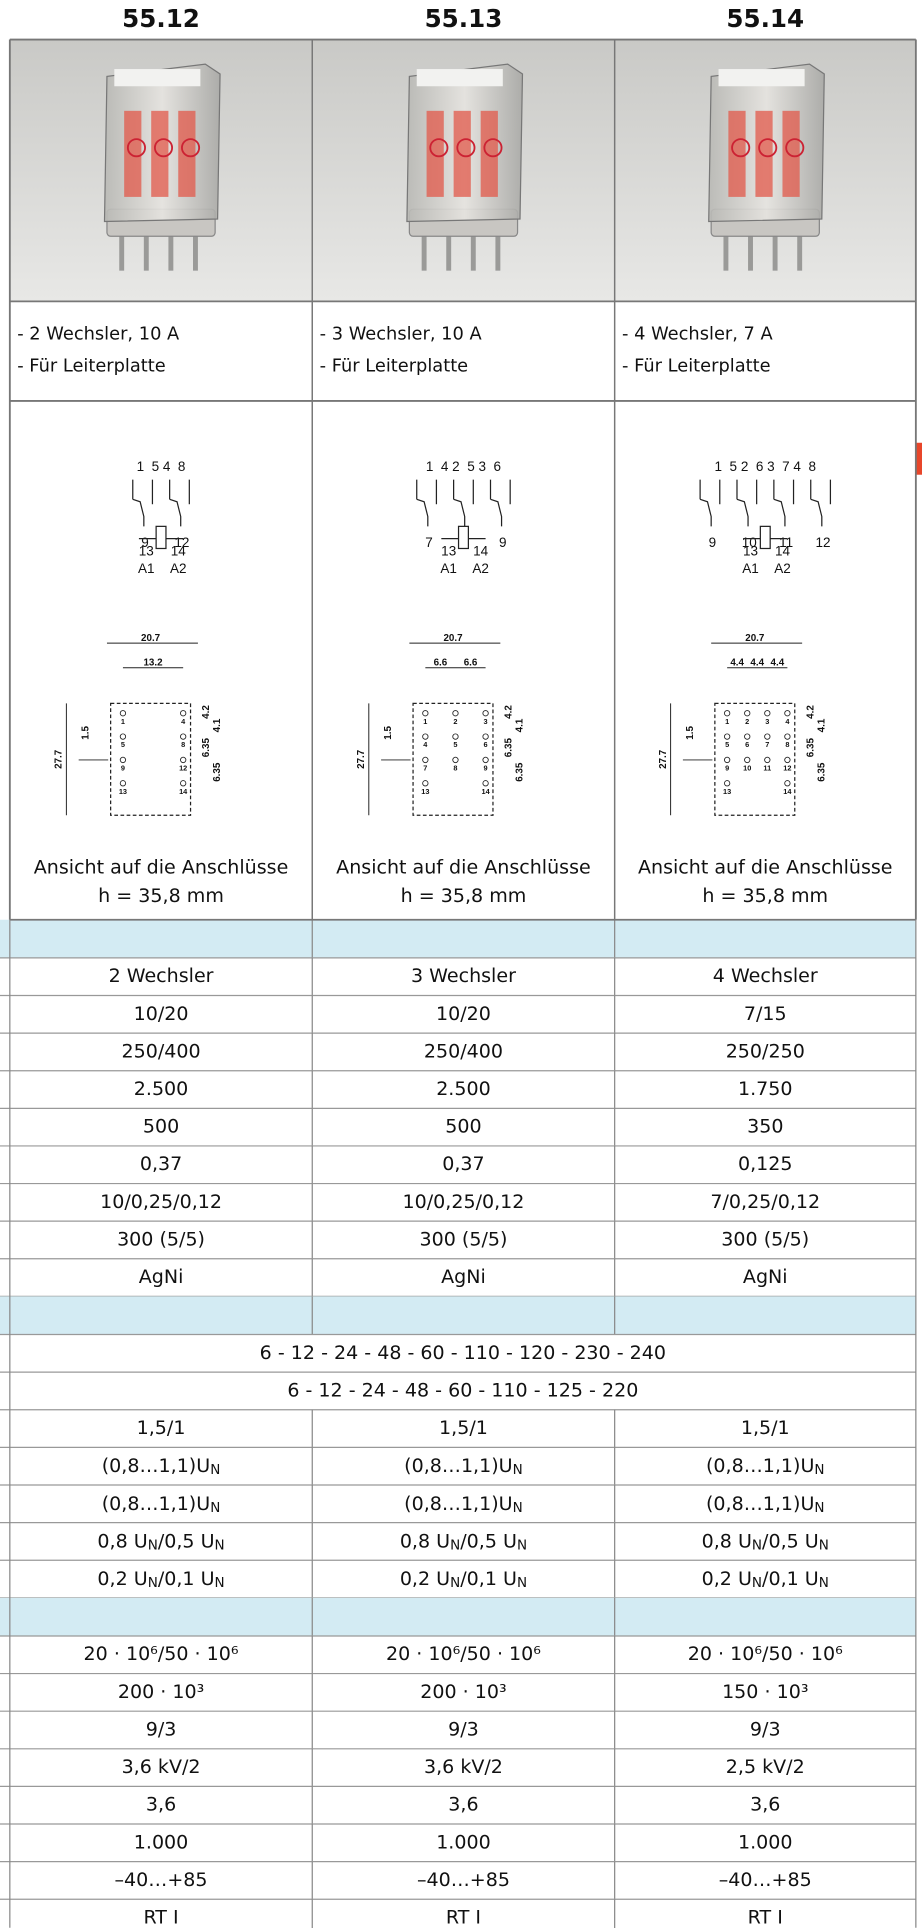 This screenshot has height=1928, width=922. I want to click on pin-number-common: 7, so click(429, 542).